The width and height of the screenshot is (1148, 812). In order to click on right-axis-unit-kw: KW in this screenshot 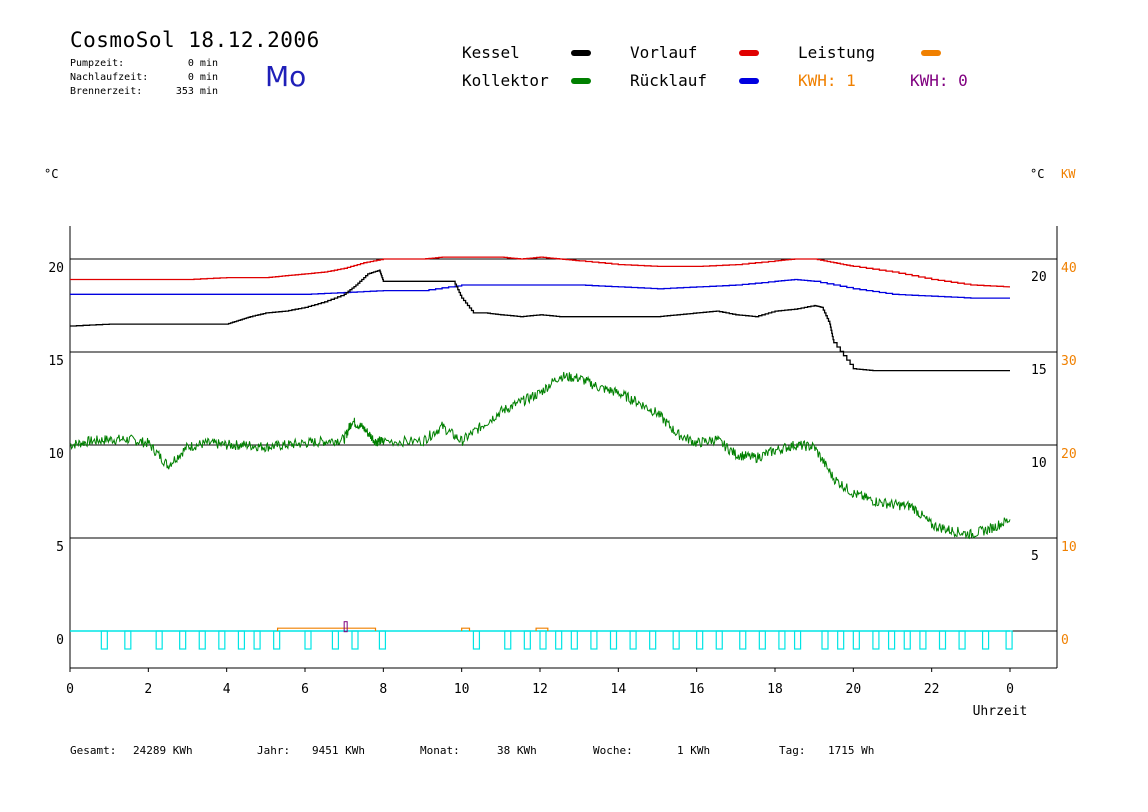, I will do `click(1068, 174)`.